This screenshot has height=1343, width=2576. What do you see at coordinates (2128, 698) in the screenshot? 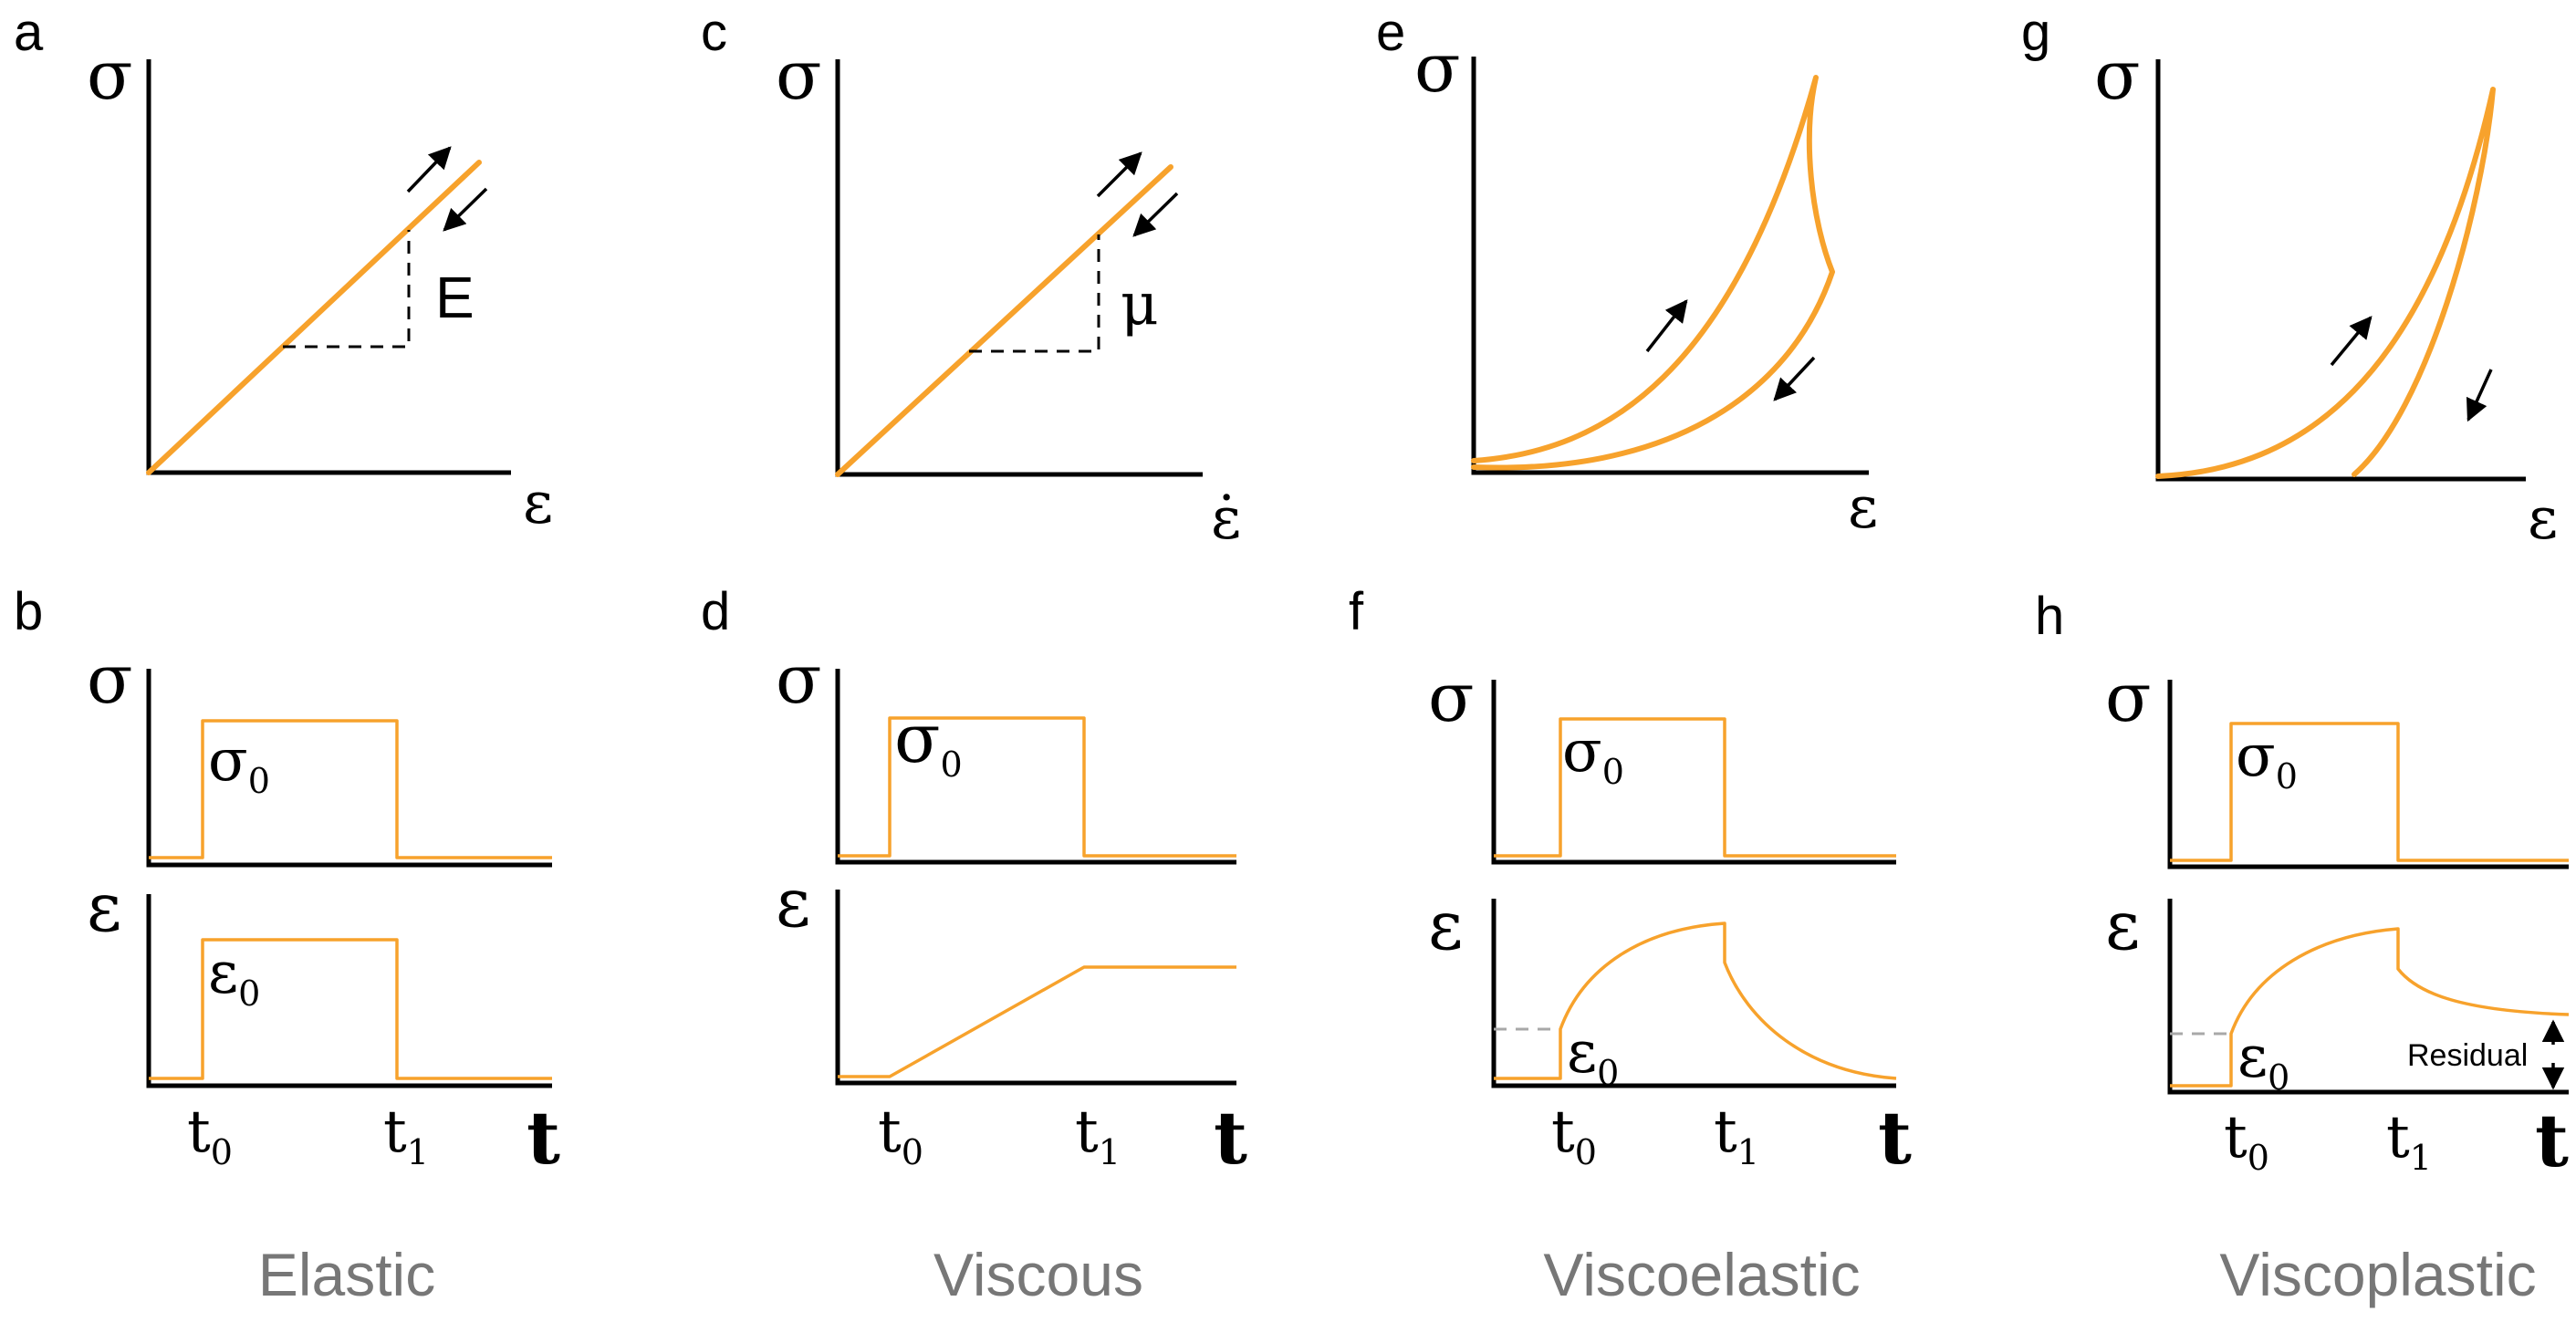
I see `stress-axis-label-h: σ` at bounding box center [2128, 698].